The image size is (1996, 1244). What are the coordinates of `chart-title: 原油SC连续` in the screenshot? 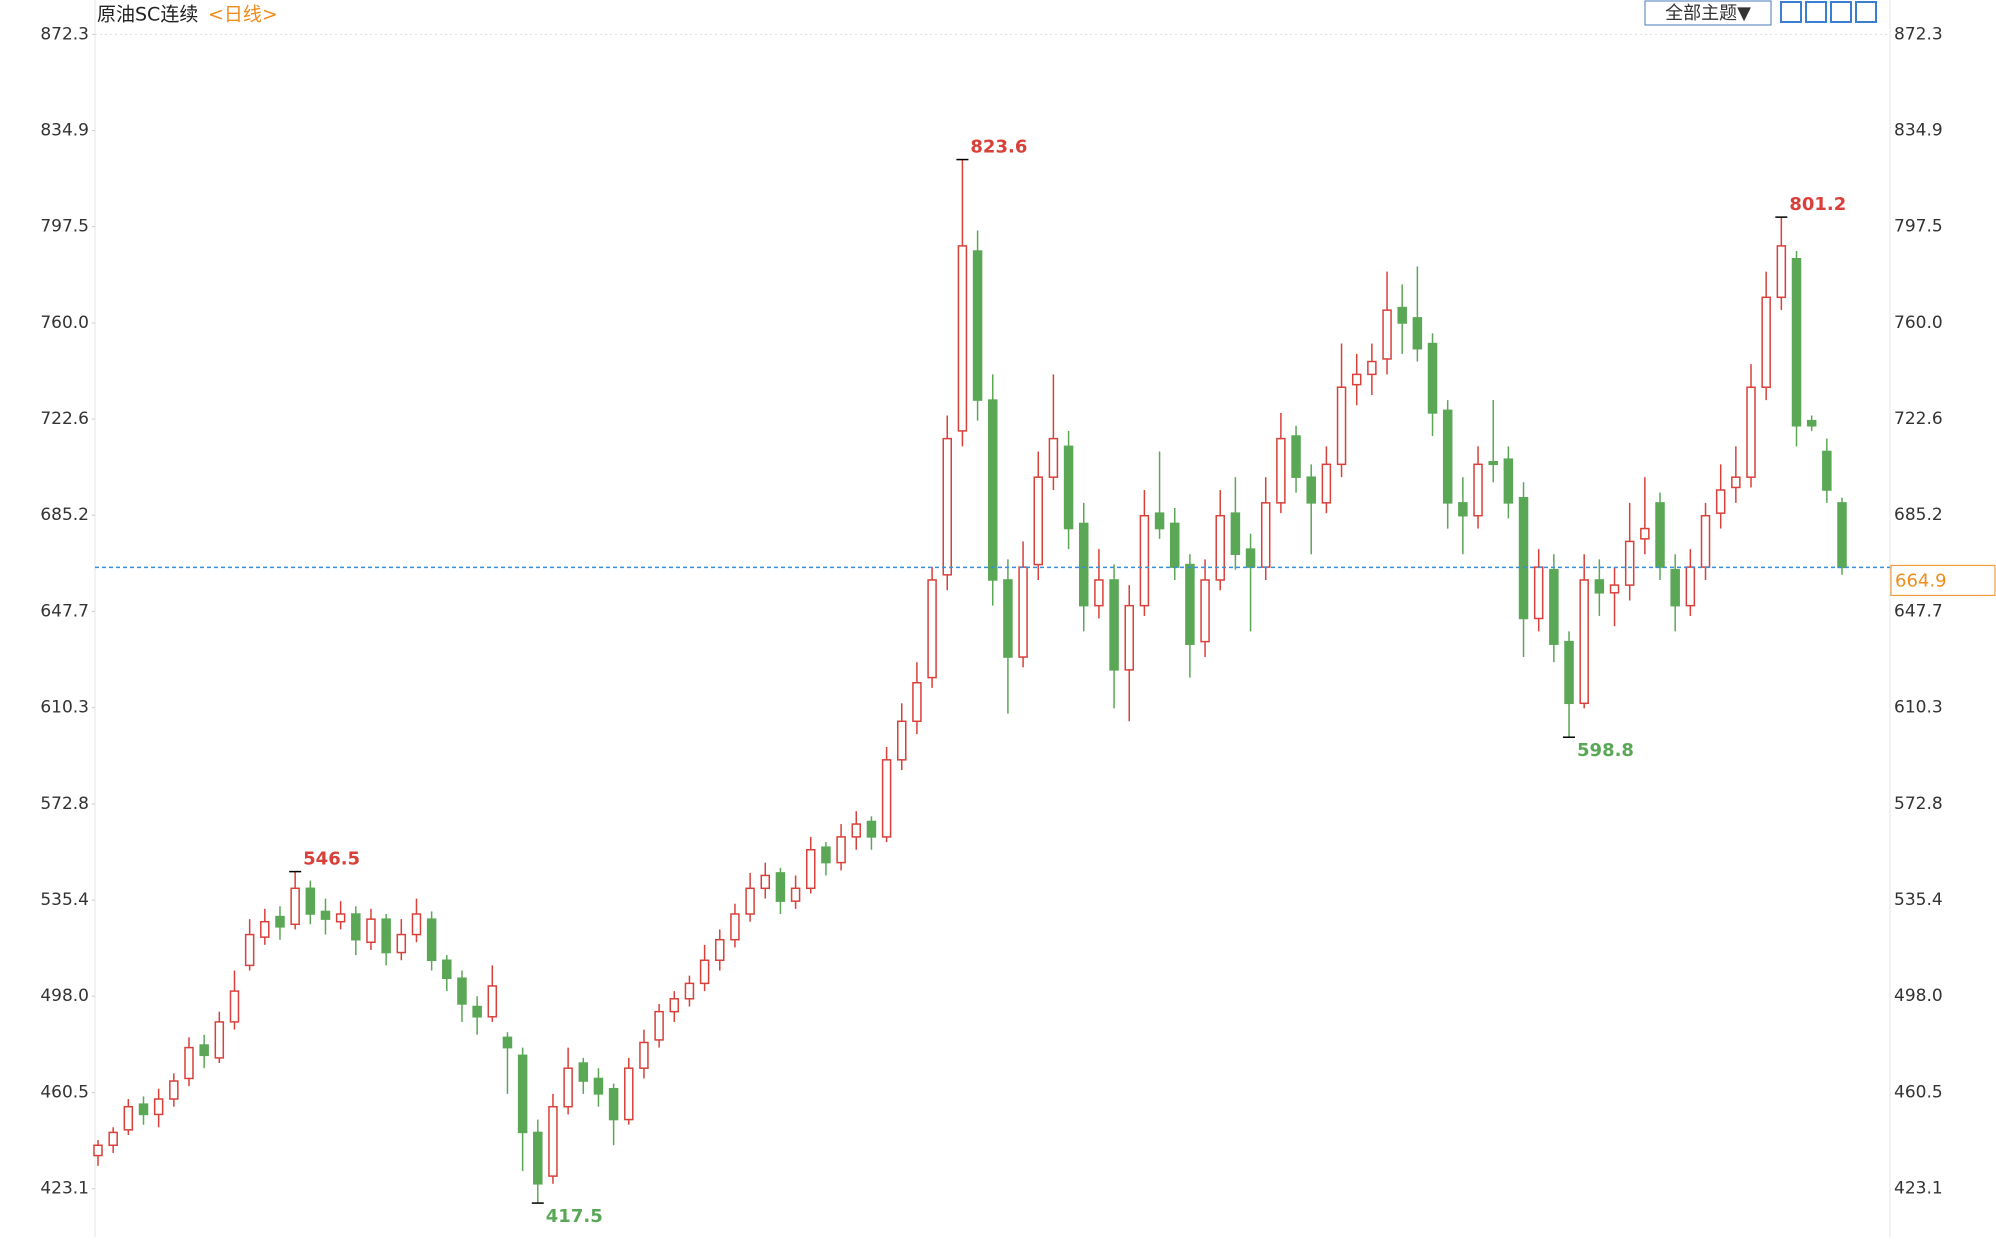 It's located at (147, 15).